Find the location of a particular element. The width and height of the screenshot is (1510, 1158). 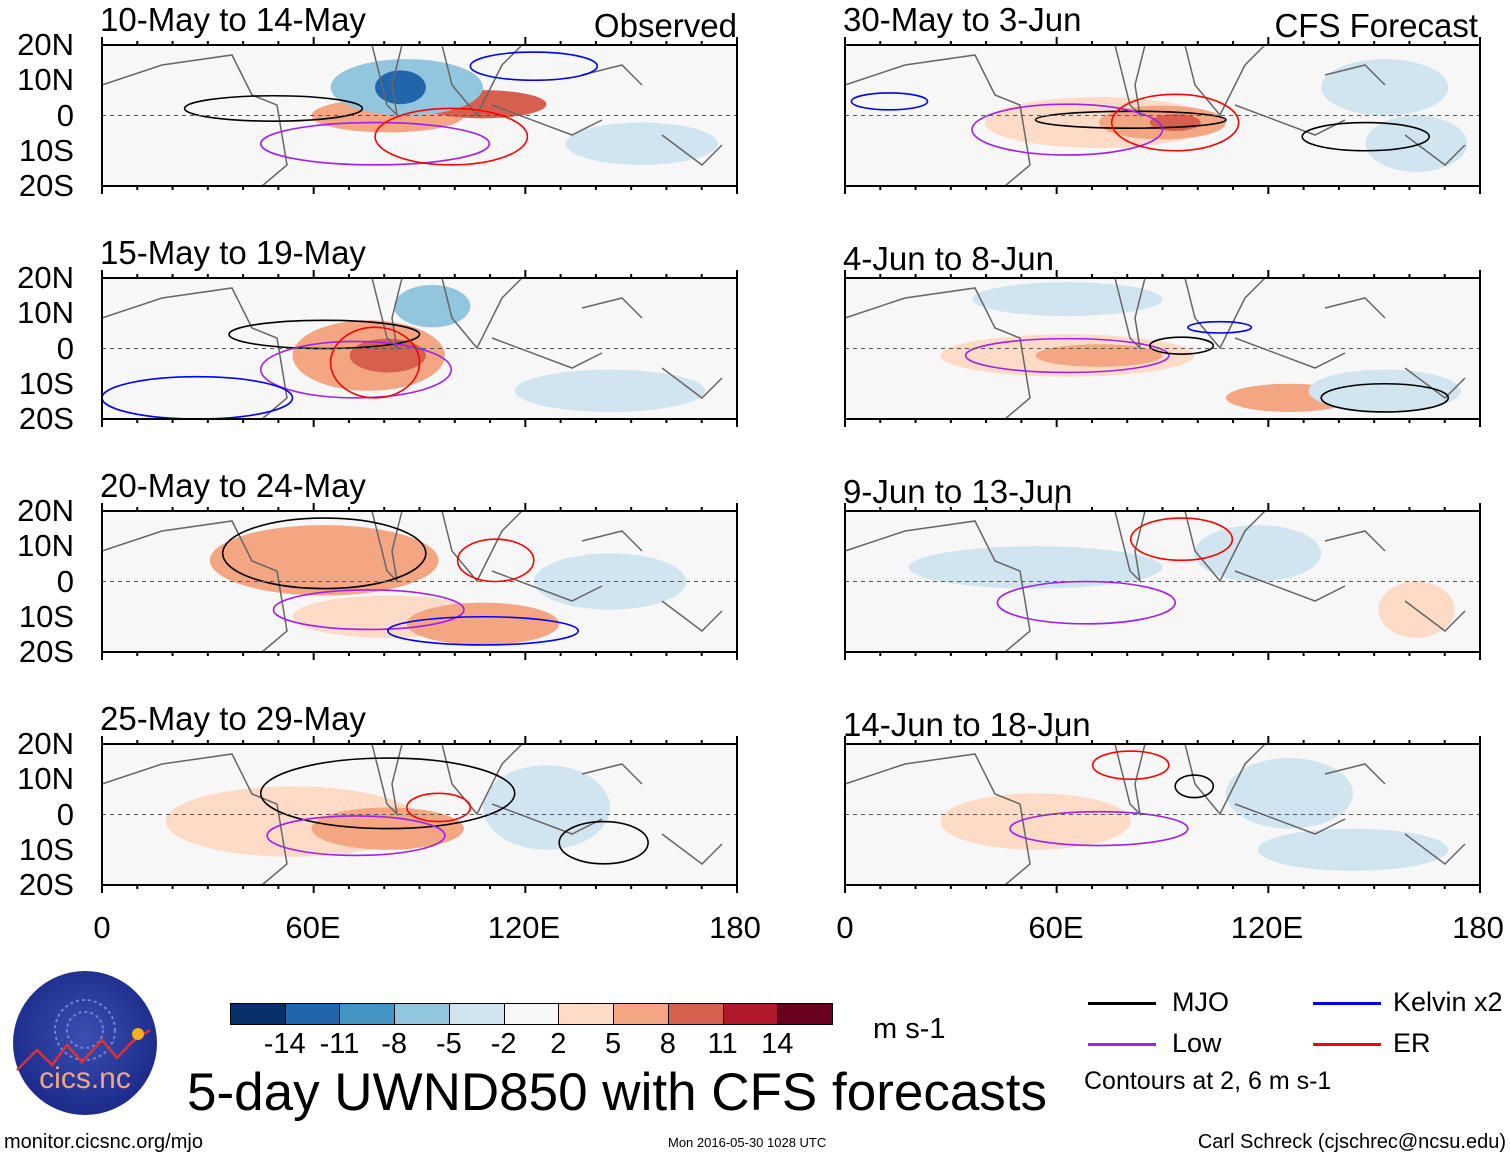

panel-title: 10-May to 14-May is located at coordinates (233, 19).